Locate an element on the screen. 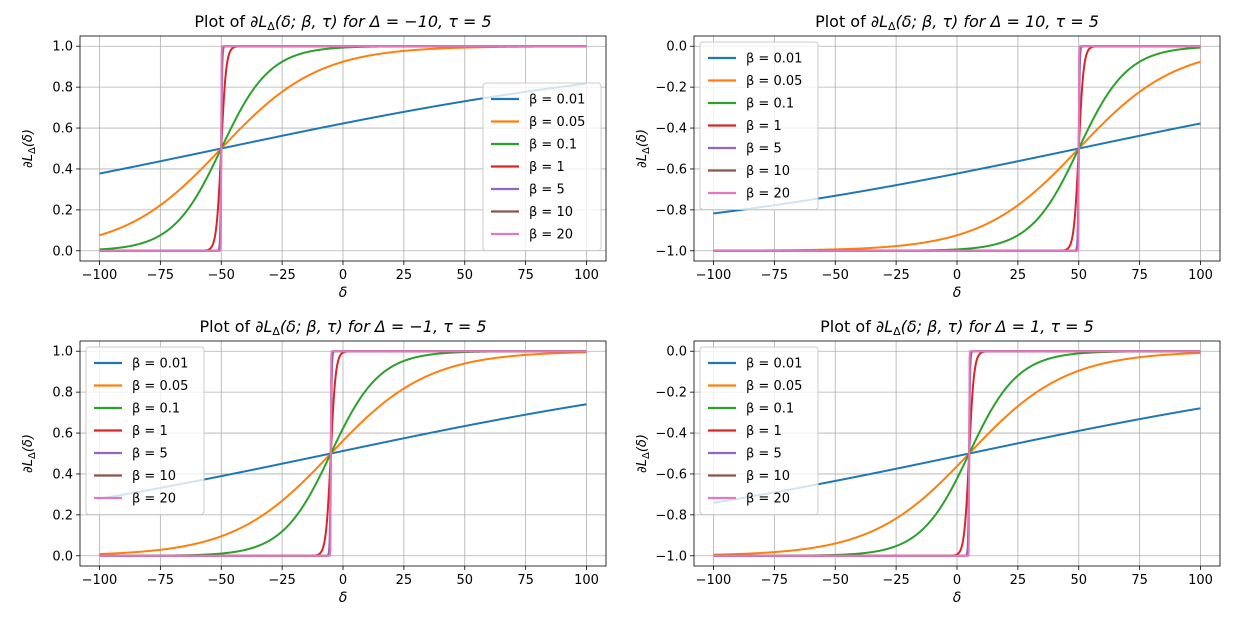  series-group is located at coordinates (343, 453).